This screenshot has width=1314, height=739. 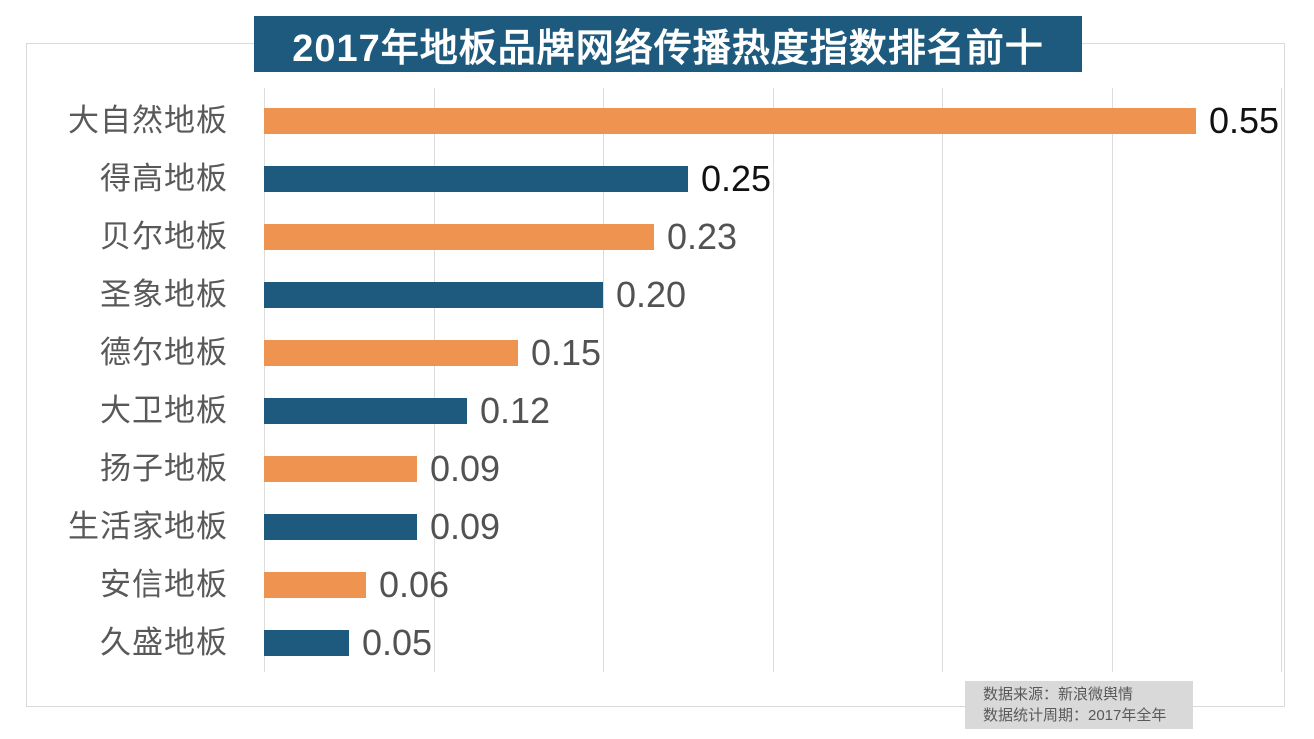 I want to click on category-label: 安信地板, so click(x=164, y=584).